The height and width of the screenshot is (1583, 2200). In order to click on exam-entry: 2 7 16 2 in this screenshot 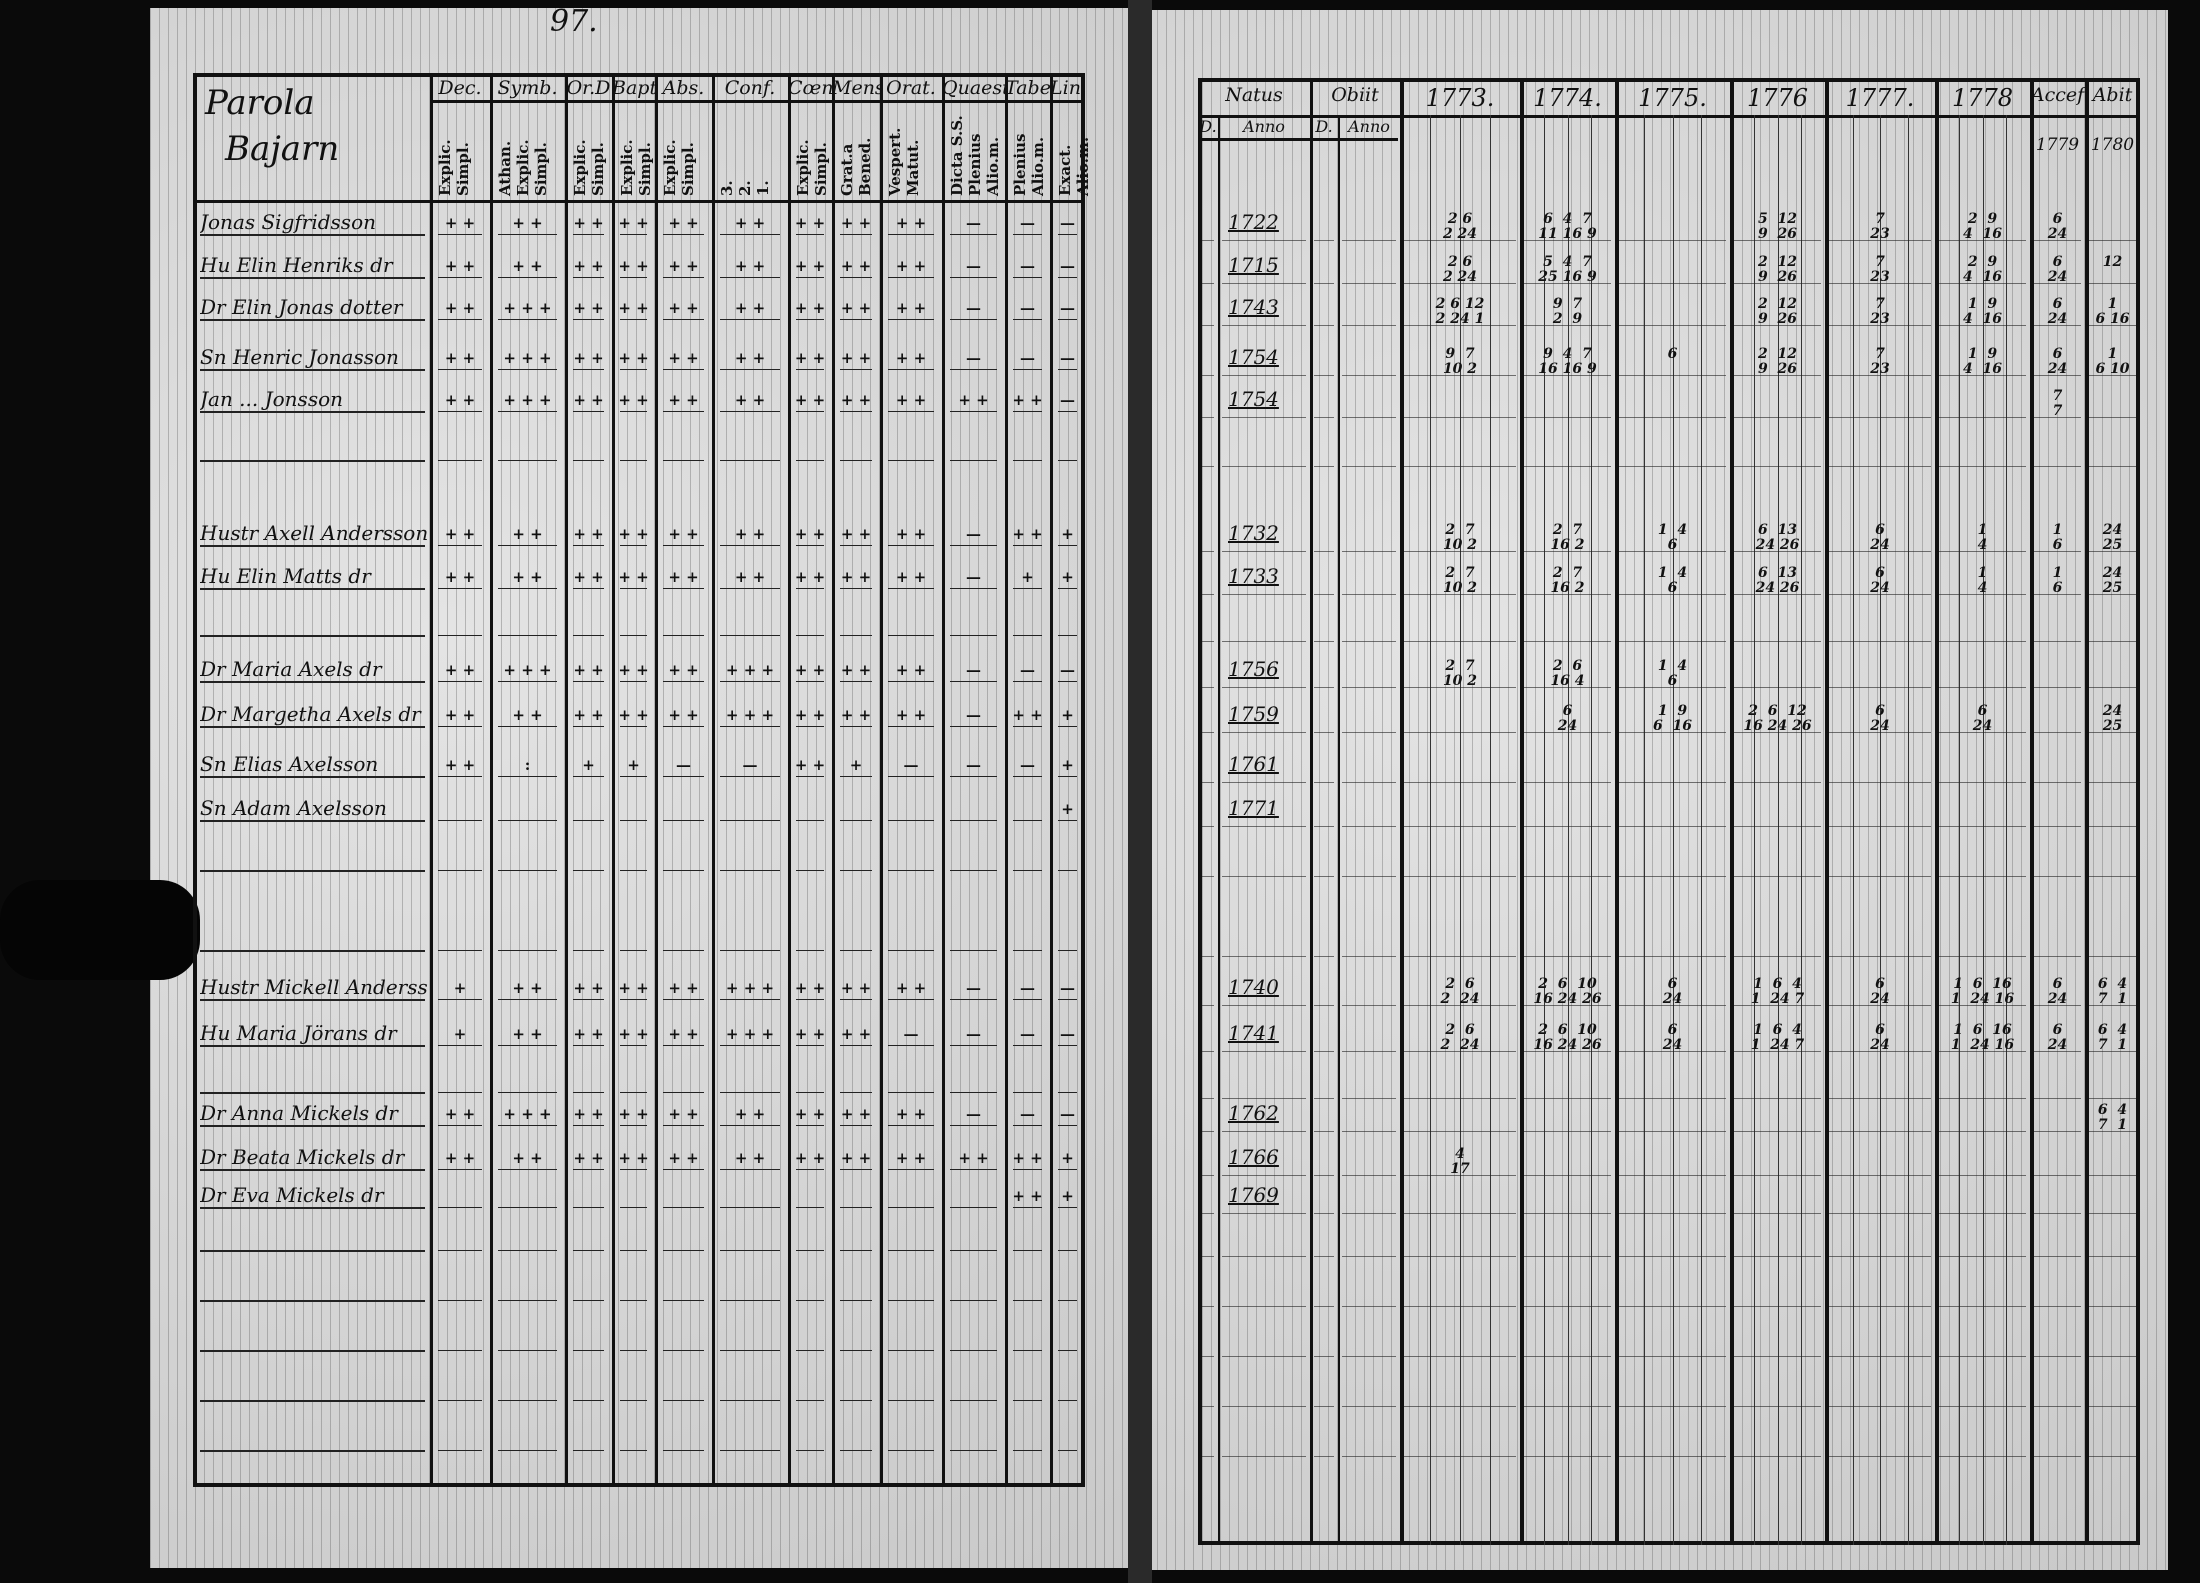, I will do `click(1567, 580)`.